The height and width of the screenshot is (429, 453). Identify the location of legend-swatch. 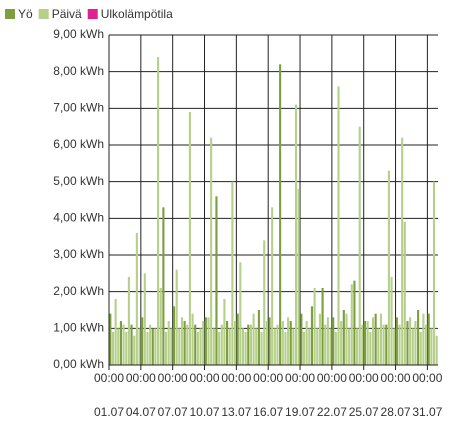
(43, 14).